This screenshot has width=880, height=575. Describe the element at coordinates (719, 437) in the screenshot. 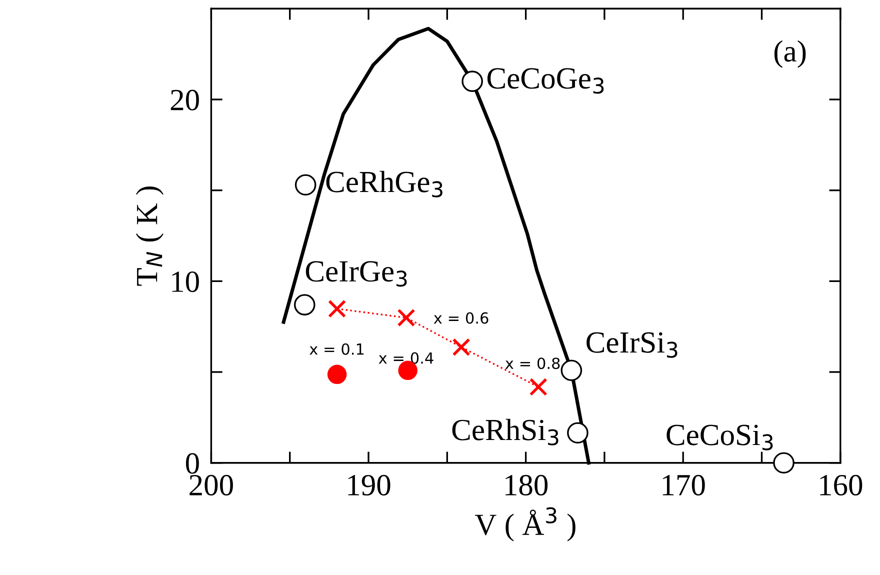

I see `annotation: CeCoSi$_{3}$` at that location.